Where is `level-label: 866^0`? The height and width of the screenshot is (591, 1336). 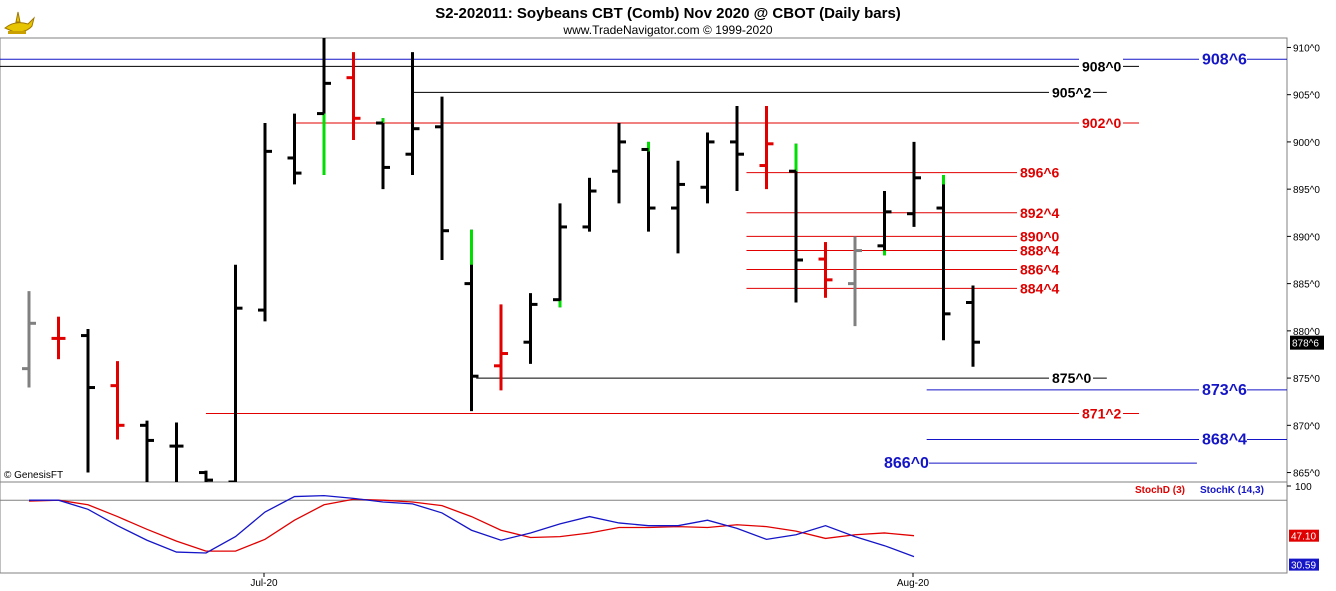
level-label: 866^0 is located at coordinates (906, 463).